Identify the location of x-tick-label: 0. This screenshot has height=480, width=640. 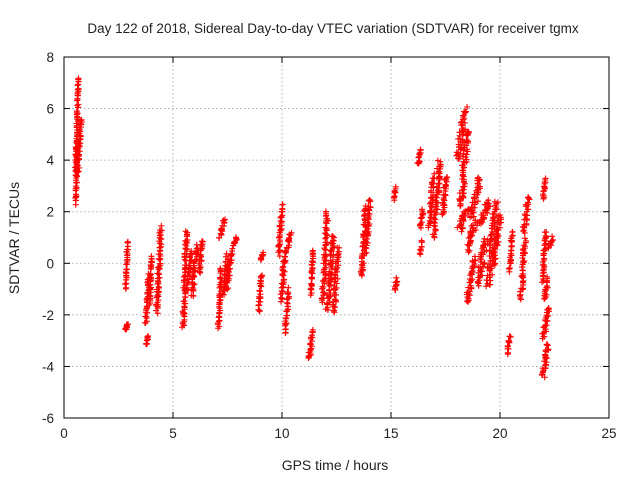
(64, 433).